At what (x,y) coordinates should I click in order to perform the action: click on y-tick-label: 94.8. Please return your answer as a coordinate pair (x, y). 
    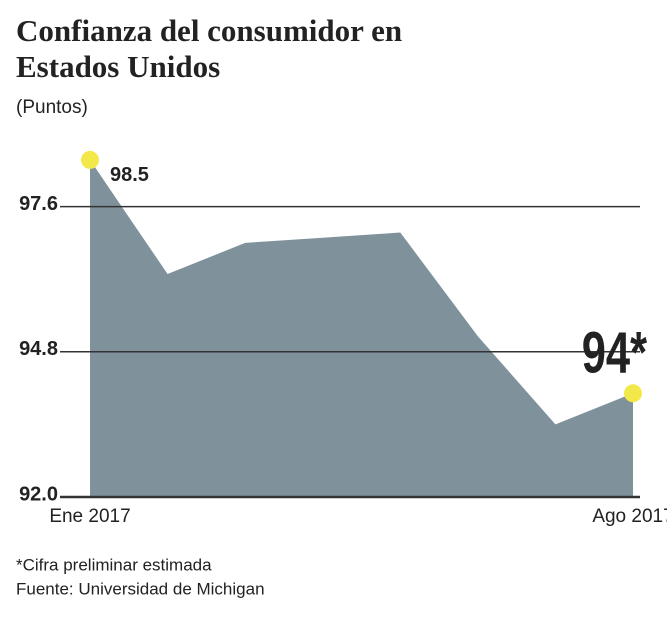
    Looking at the image, I should click on (38, 349).